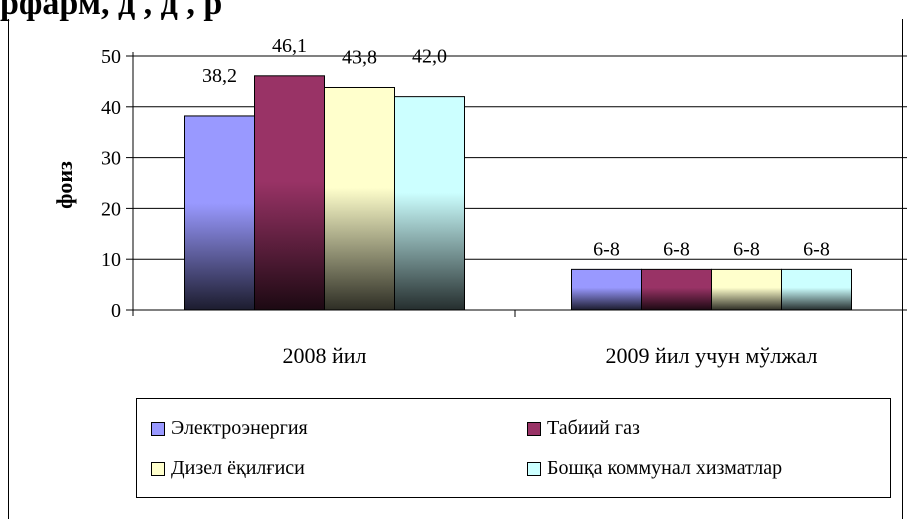  Describe the element at coordinates (238, 468) in the screenshot. I see `legend-label: Дизел ёқилғиси` at that location.